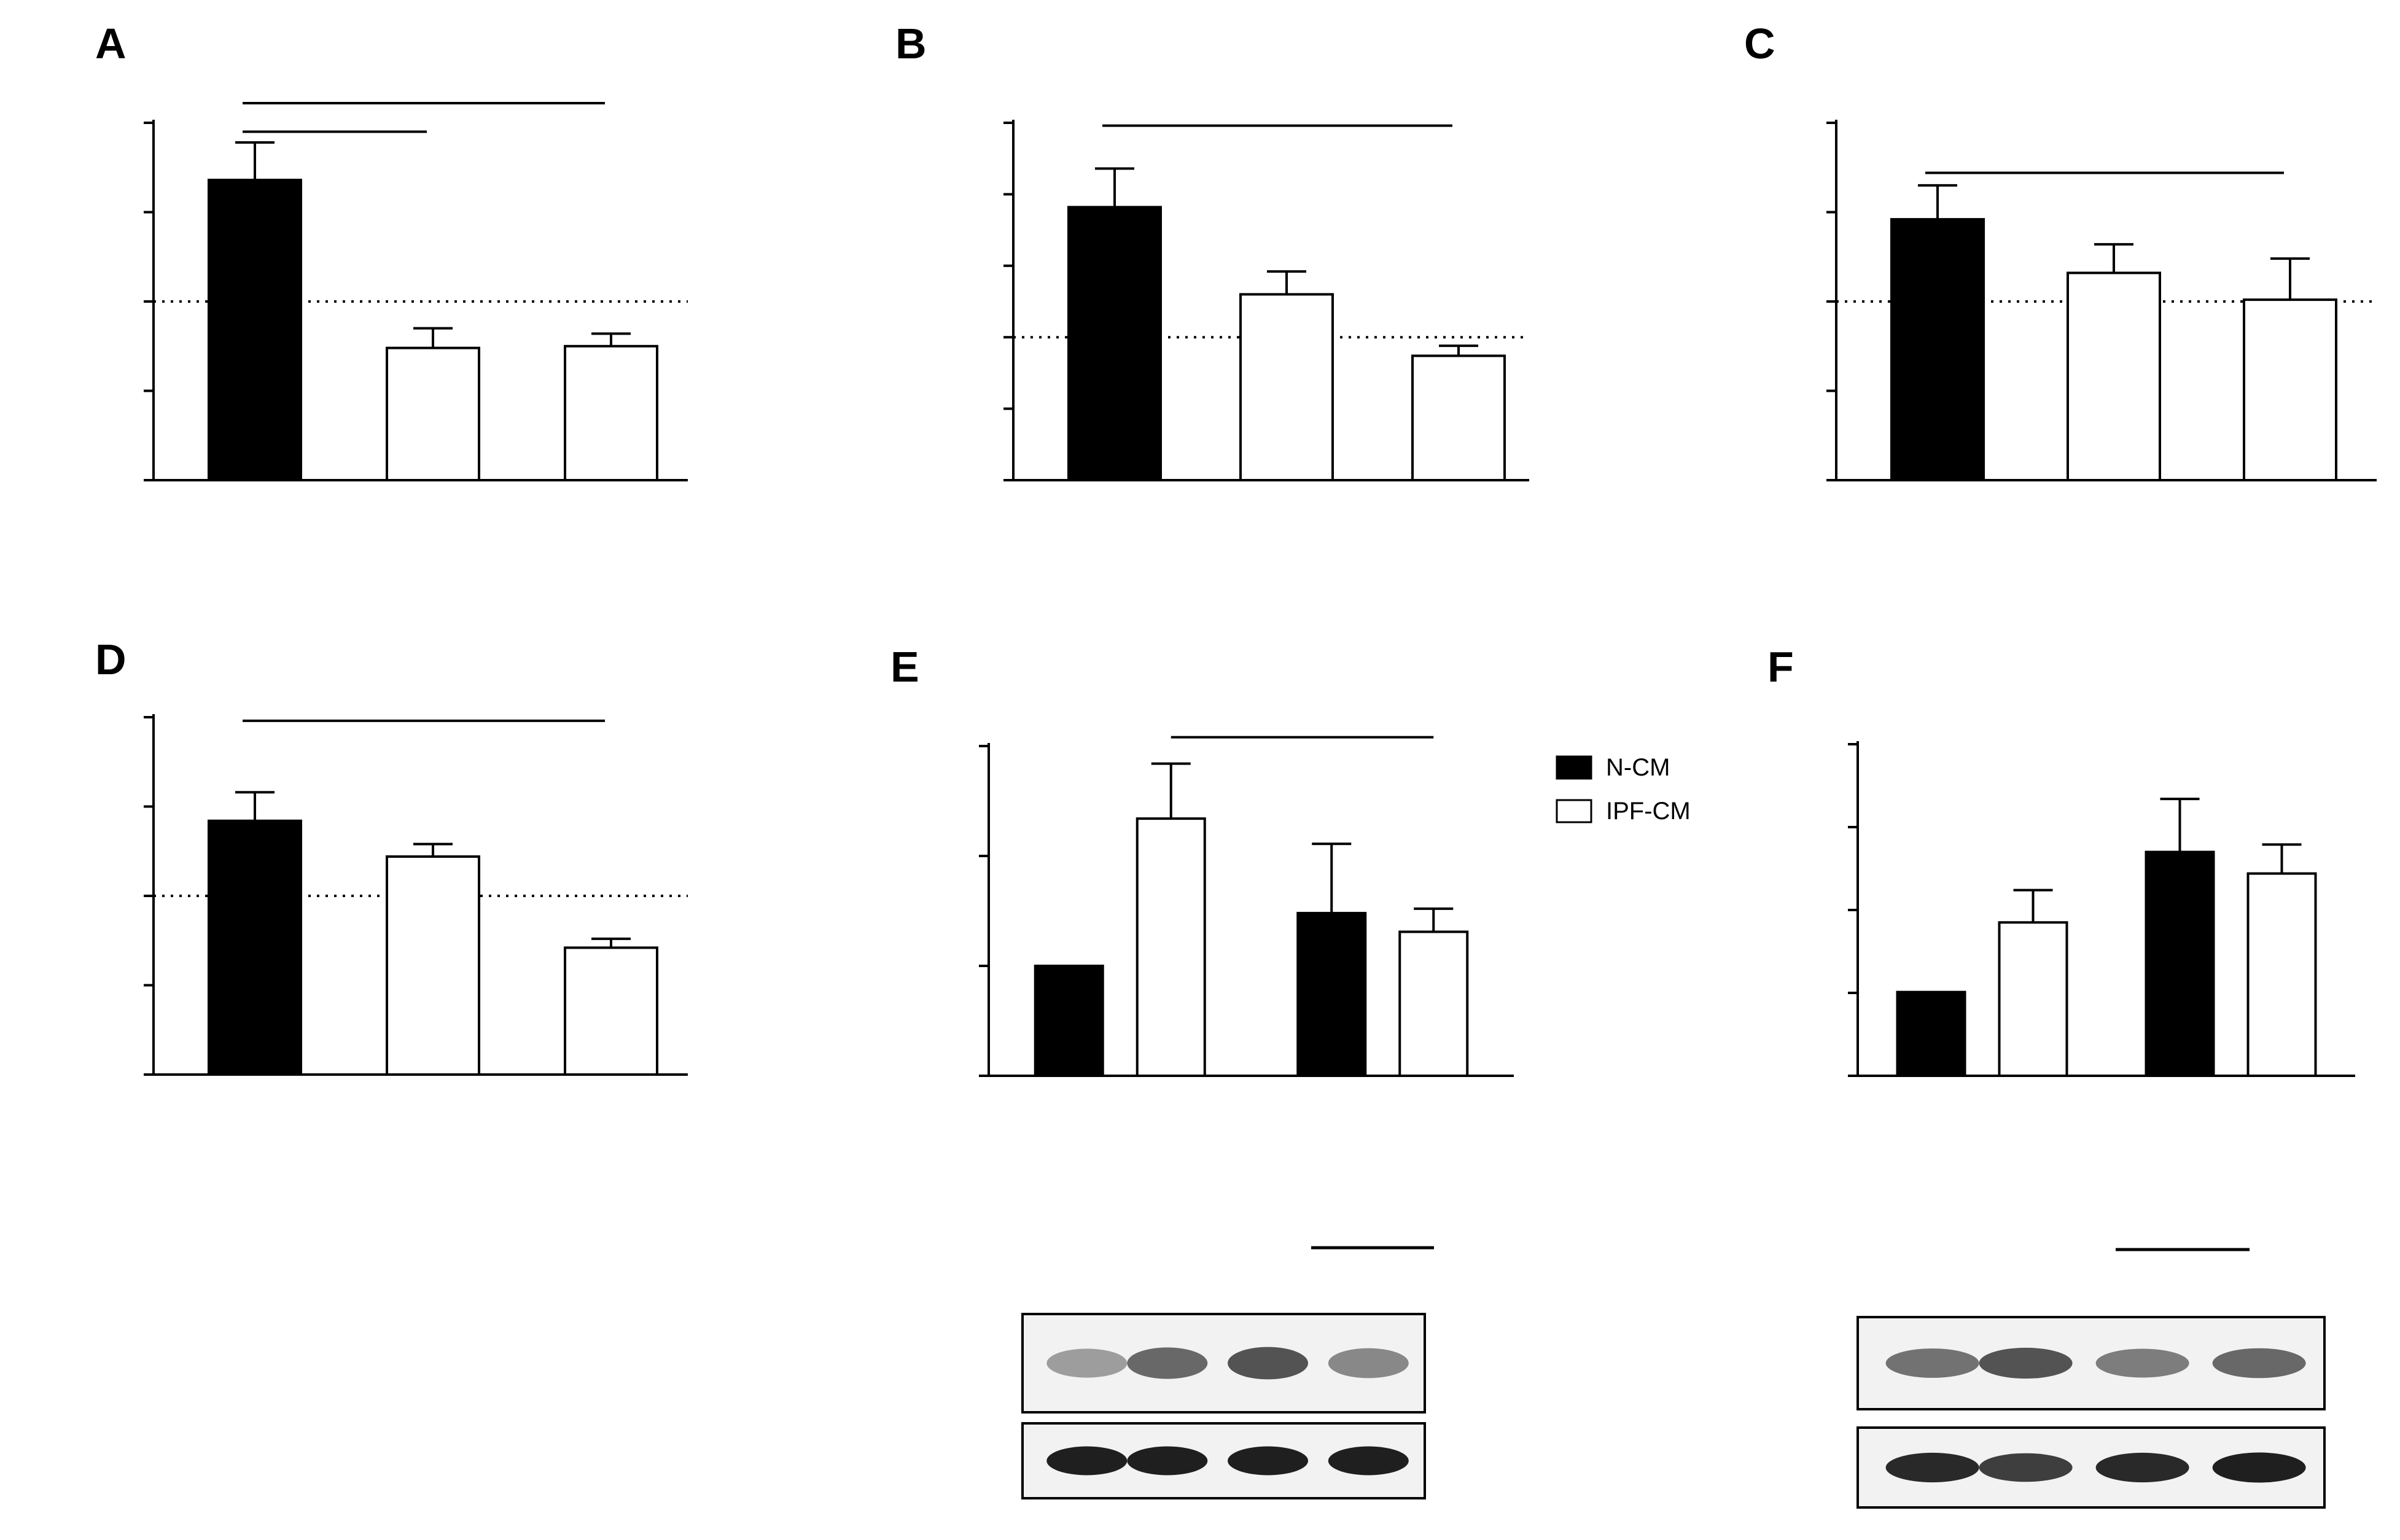 This screenshot has height=1540, width=2400. I want to click on panel-letter-b: B, so click(911, 44).